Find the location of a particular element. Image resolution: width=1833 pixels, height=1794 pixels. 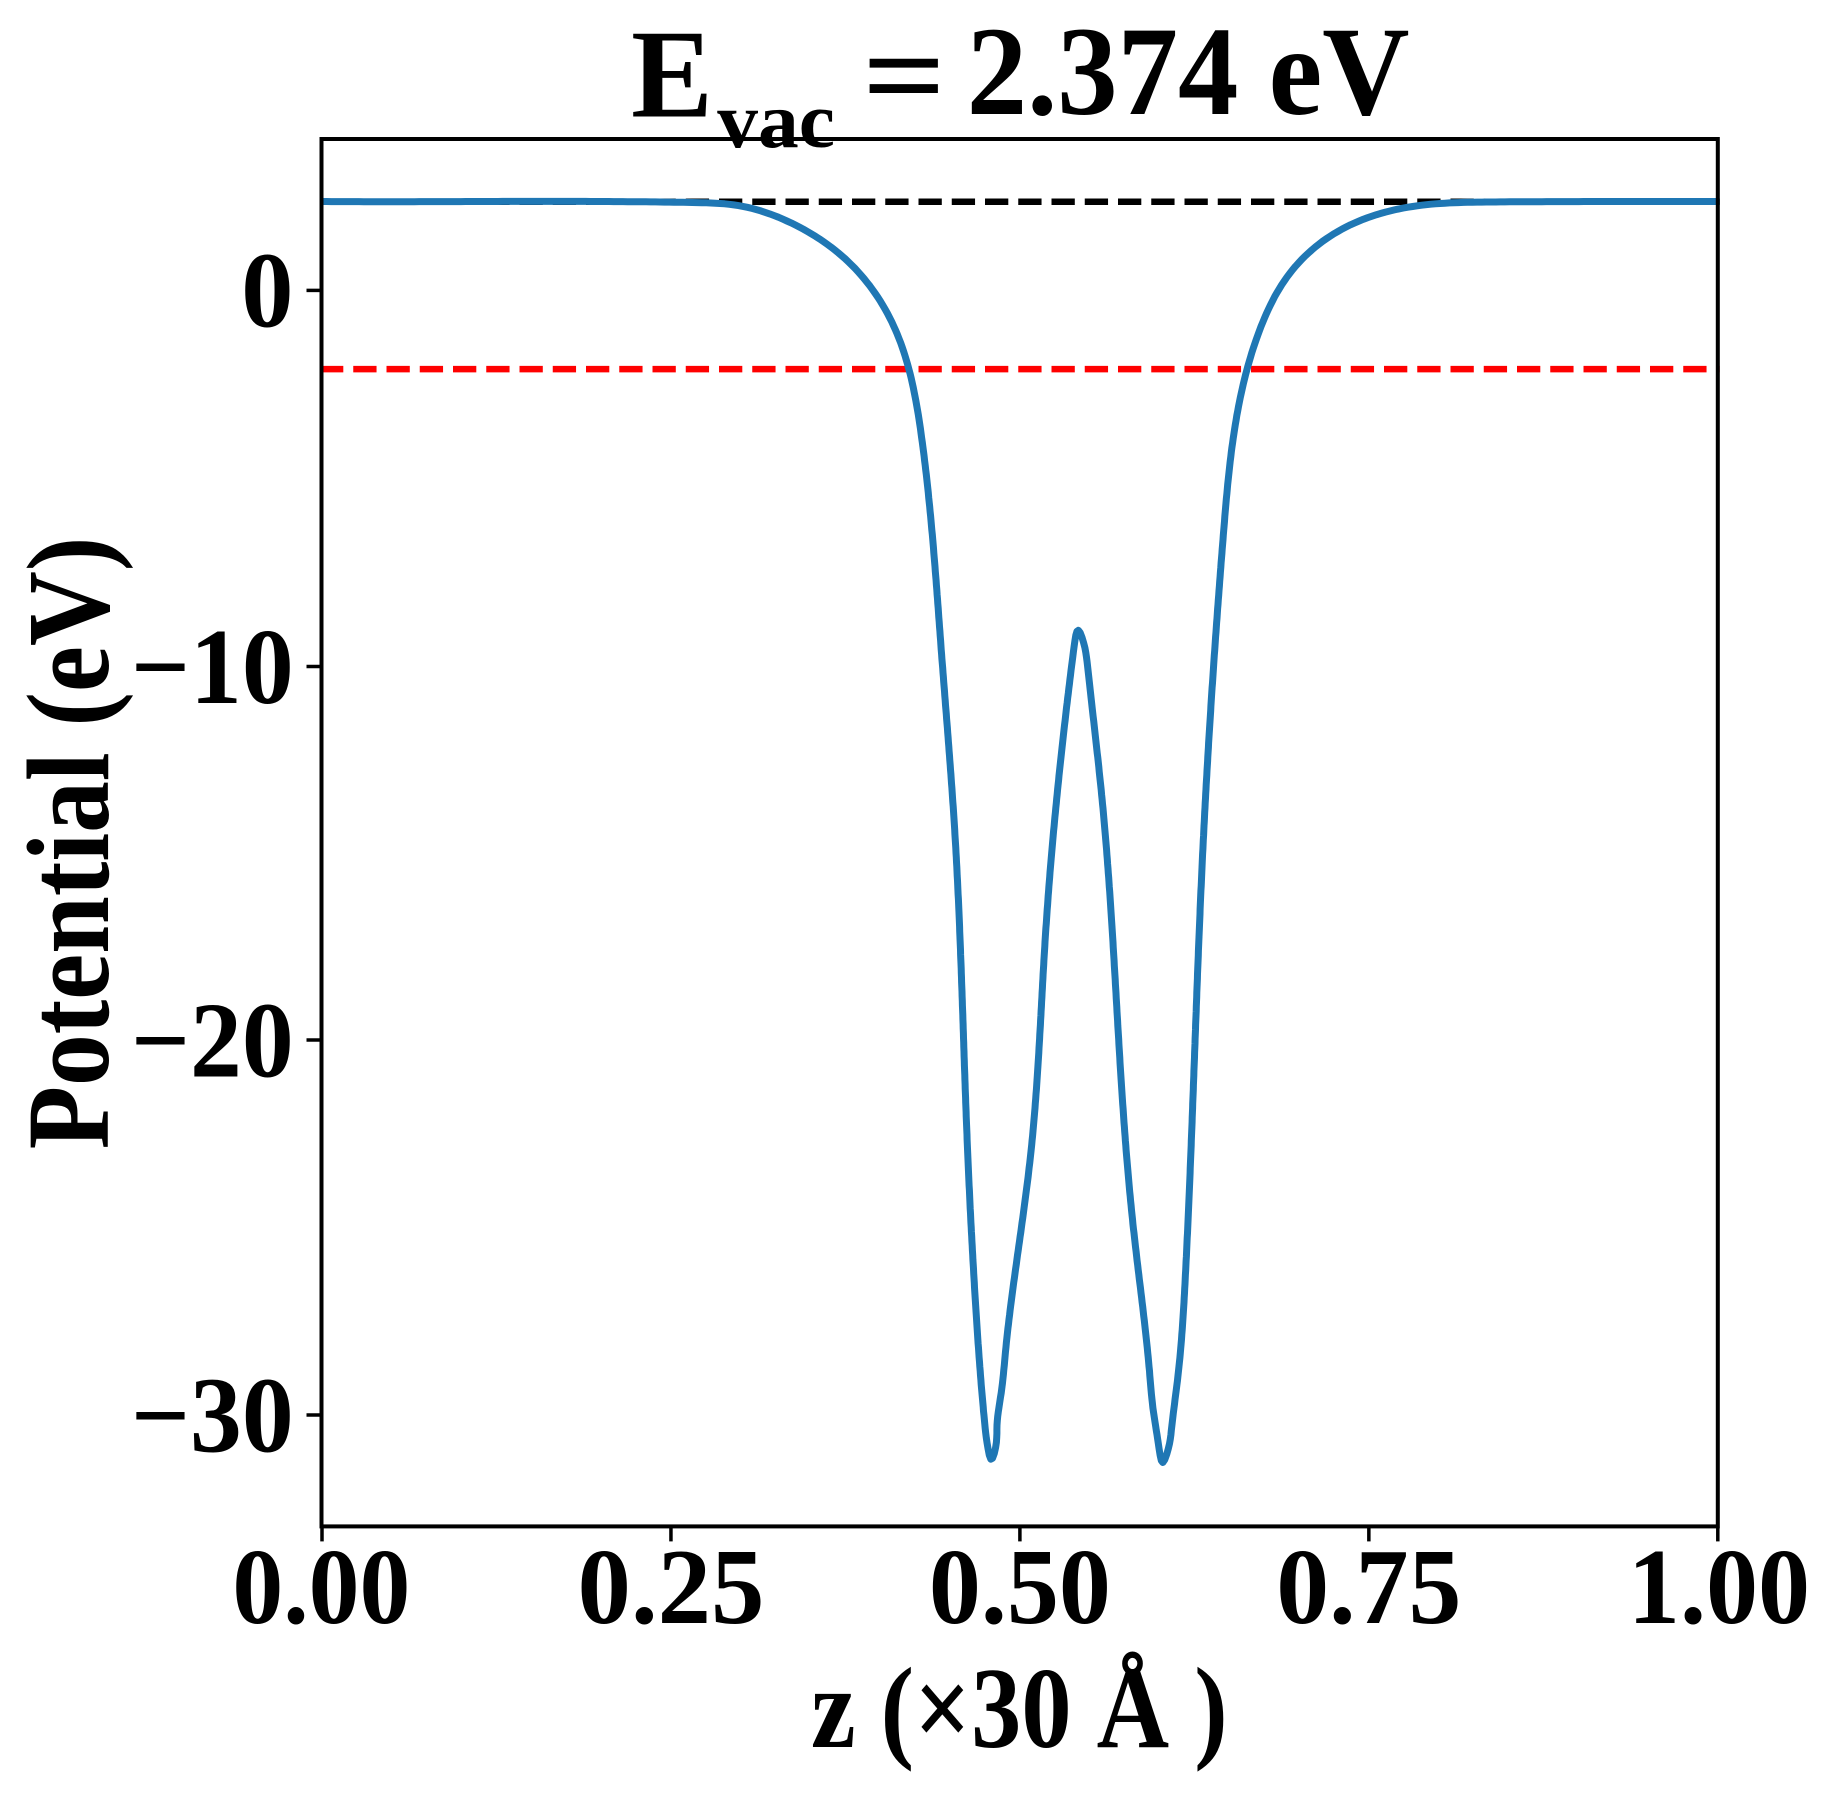

svg-text: 0.00 is located at coordinates (321, 1587).